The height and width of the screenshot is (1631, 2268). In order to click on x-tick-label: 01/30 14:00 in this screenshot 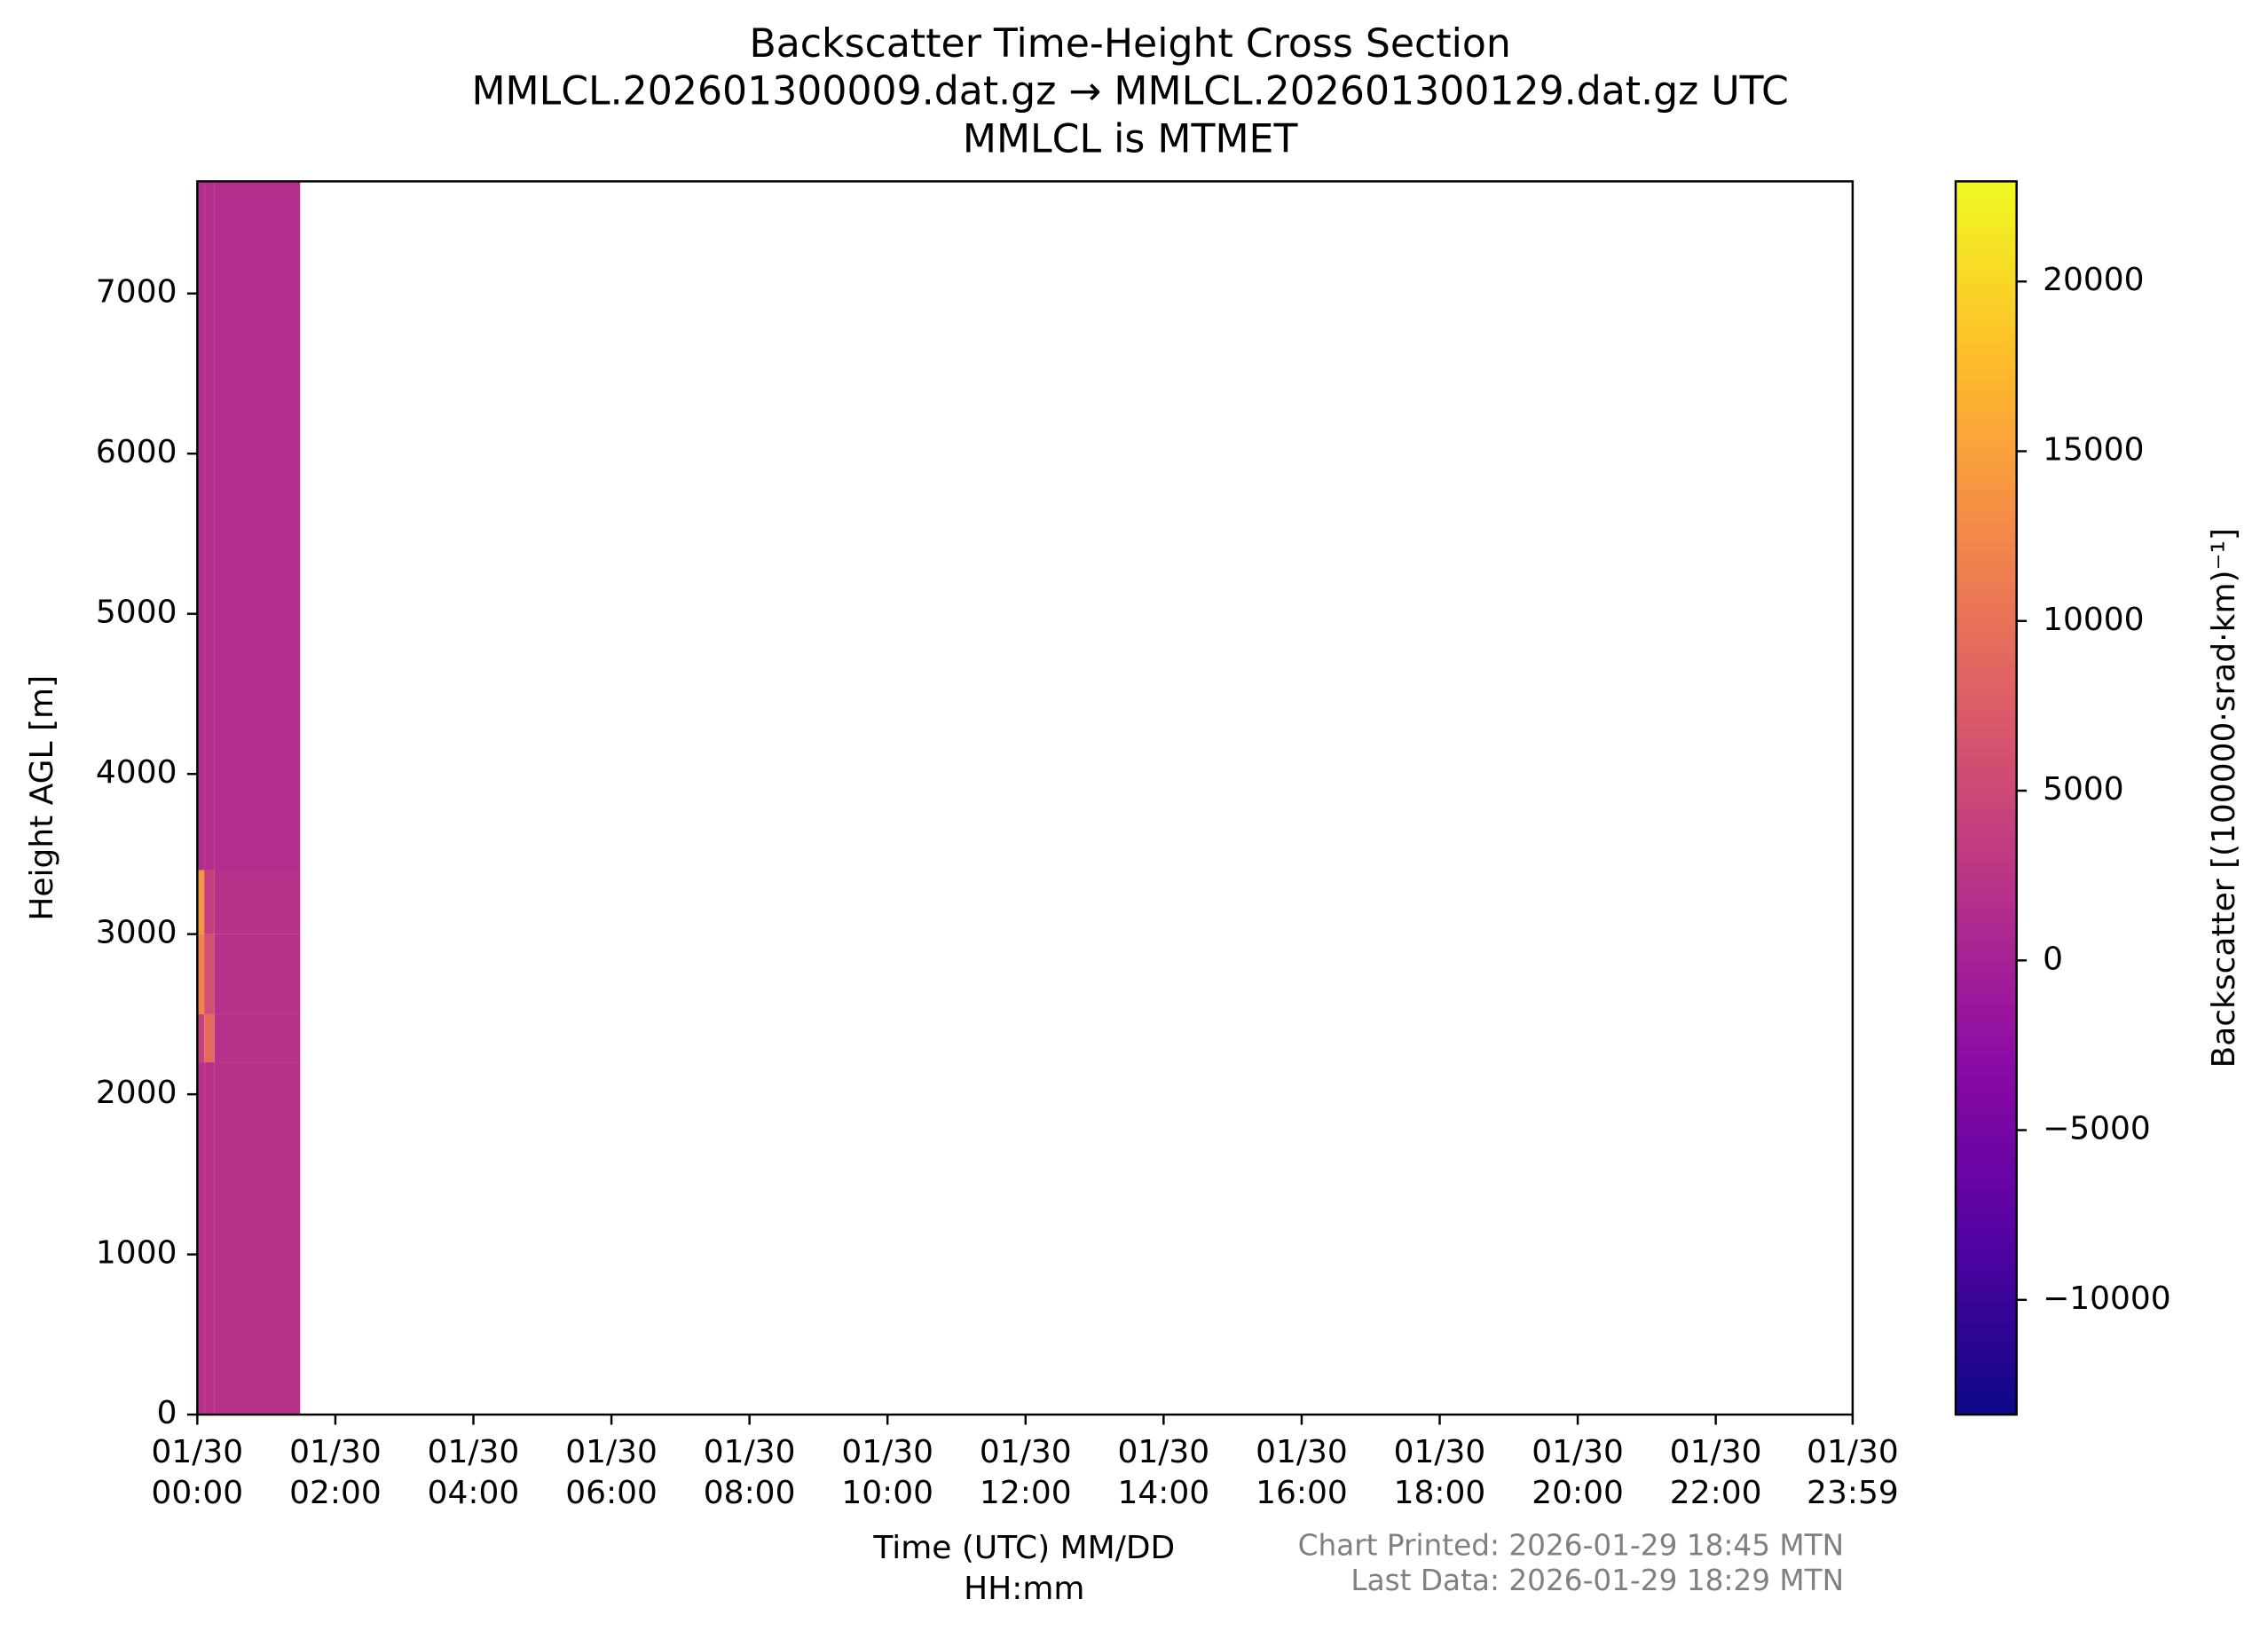, I will do `click(1163, 1473)`.